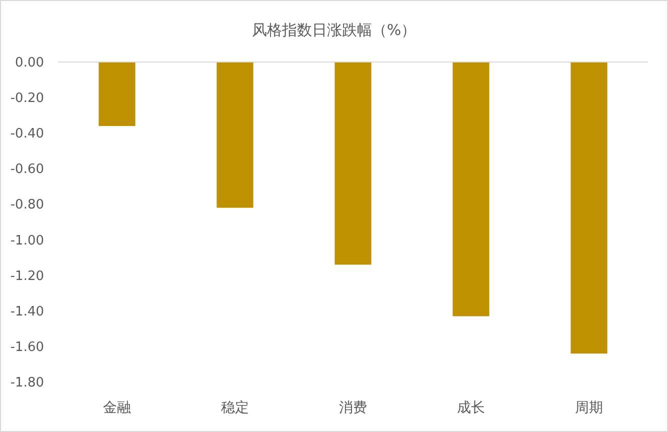  What do you see at coordinates (27, 383) in the screenshot?
I see `y-tick-label: -1.80` at bounding box center [27, 383].